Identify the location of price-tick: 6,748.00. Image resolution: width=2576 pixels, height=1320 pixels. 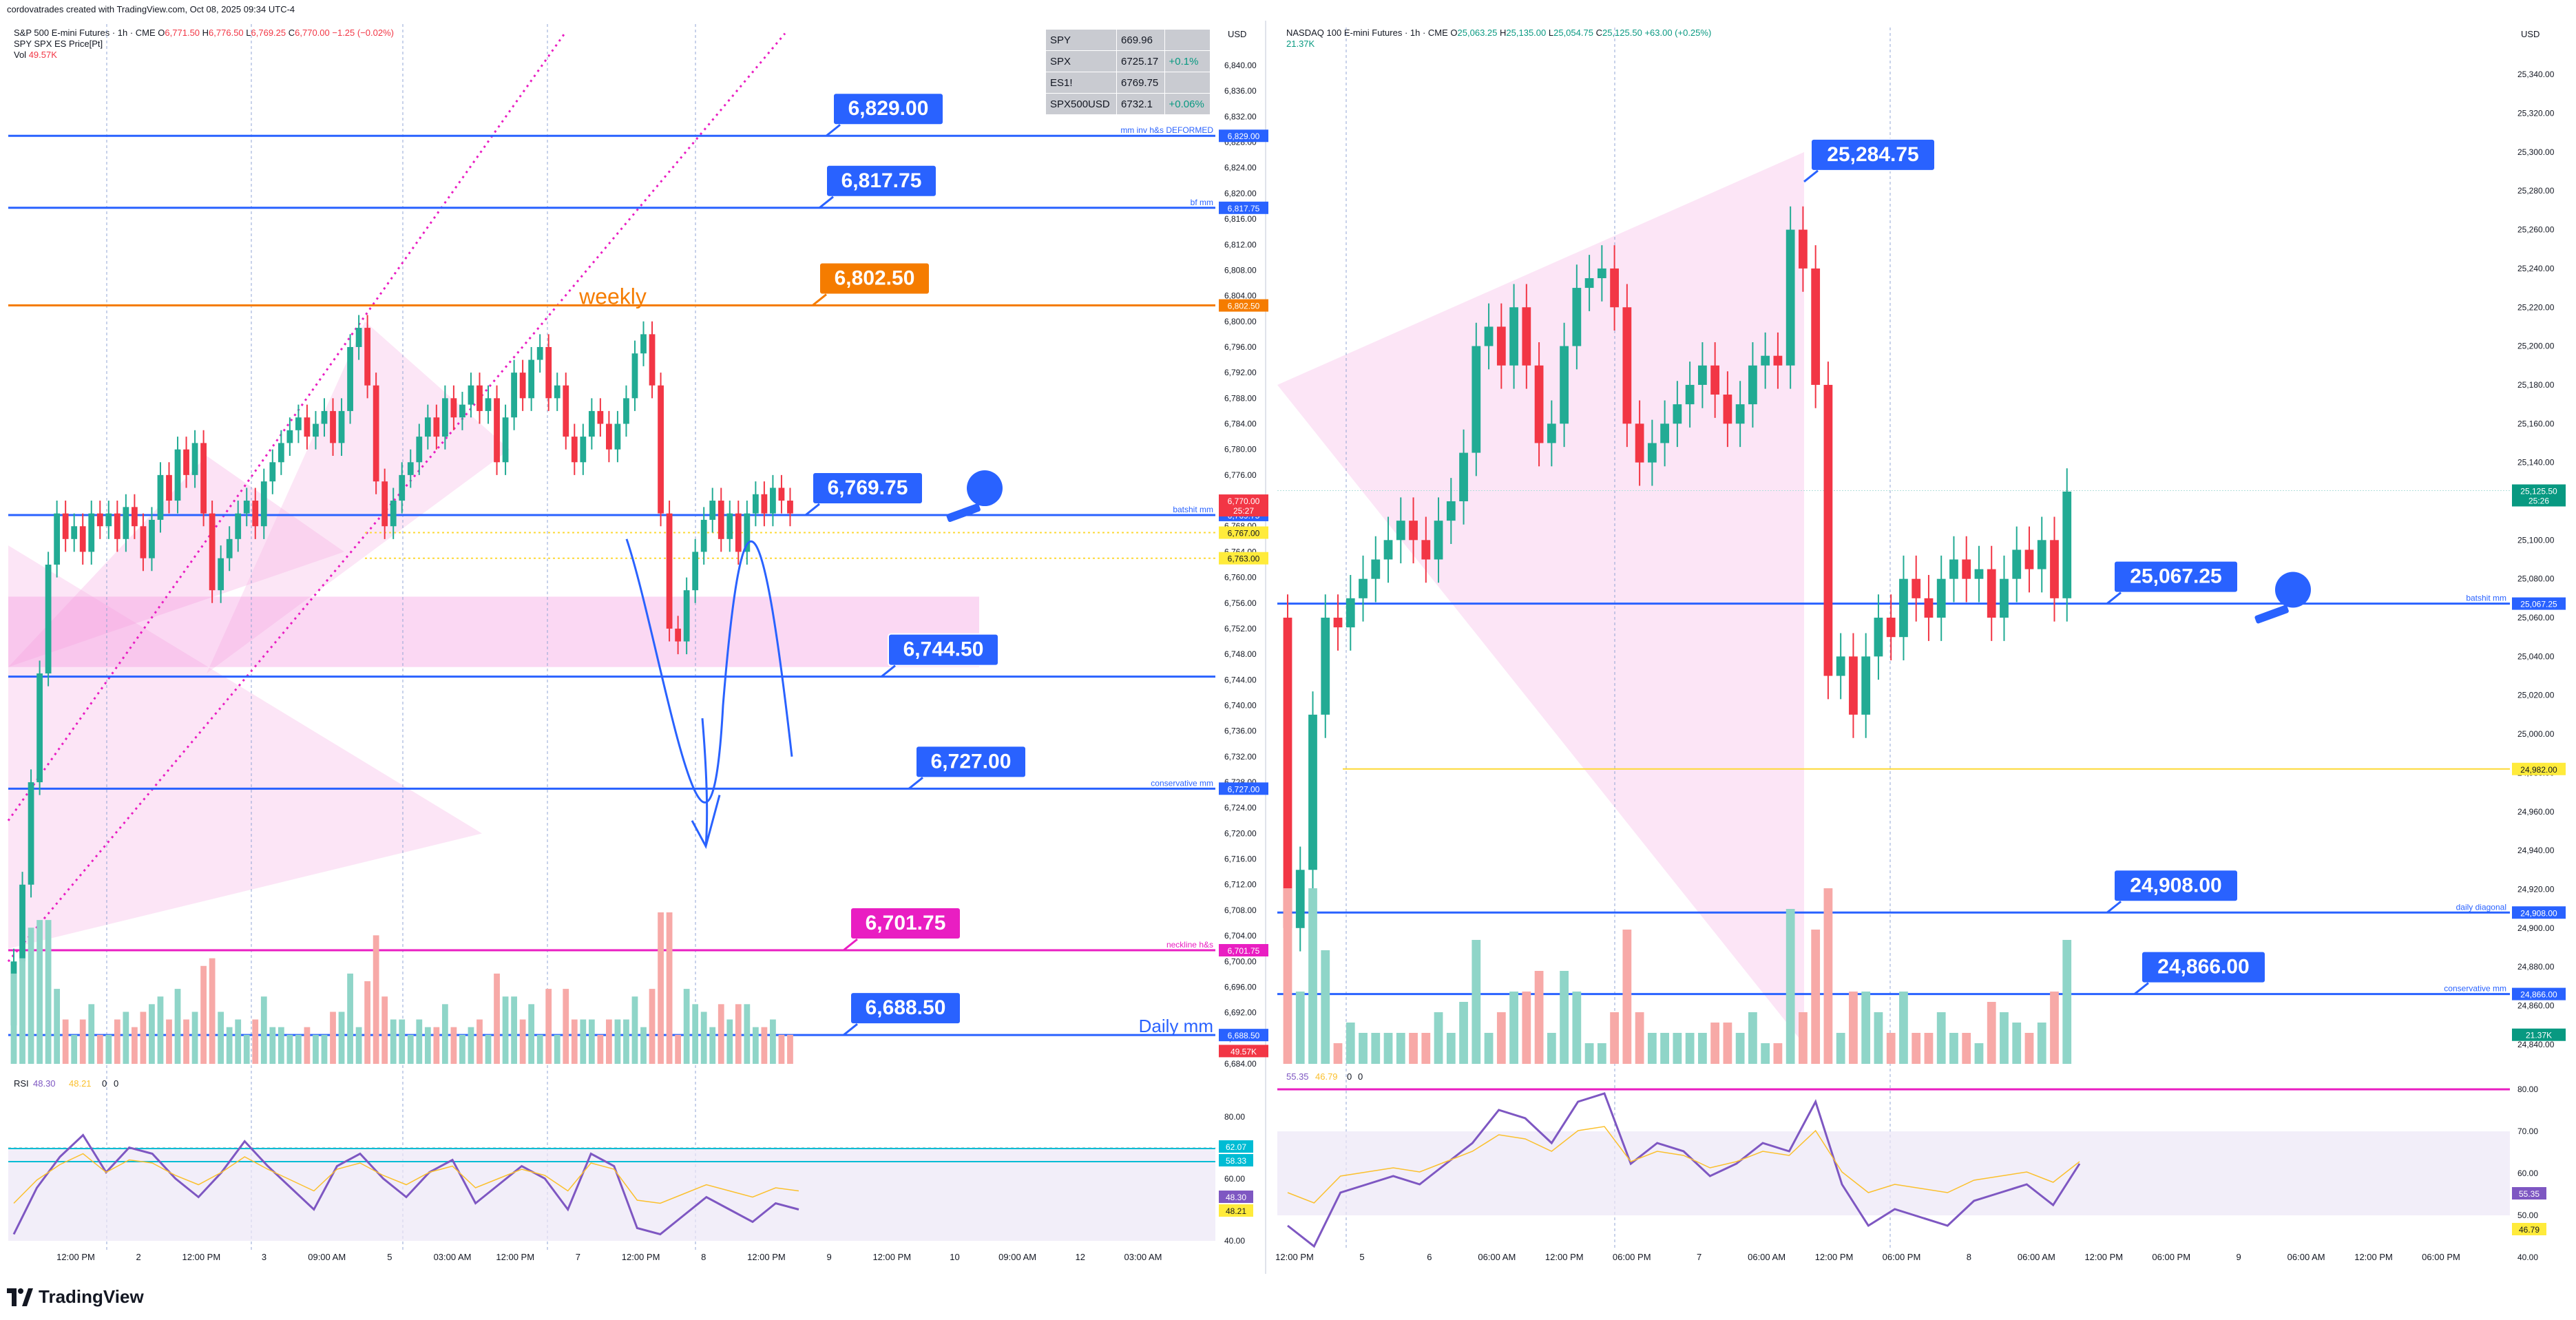
(1240, 654).